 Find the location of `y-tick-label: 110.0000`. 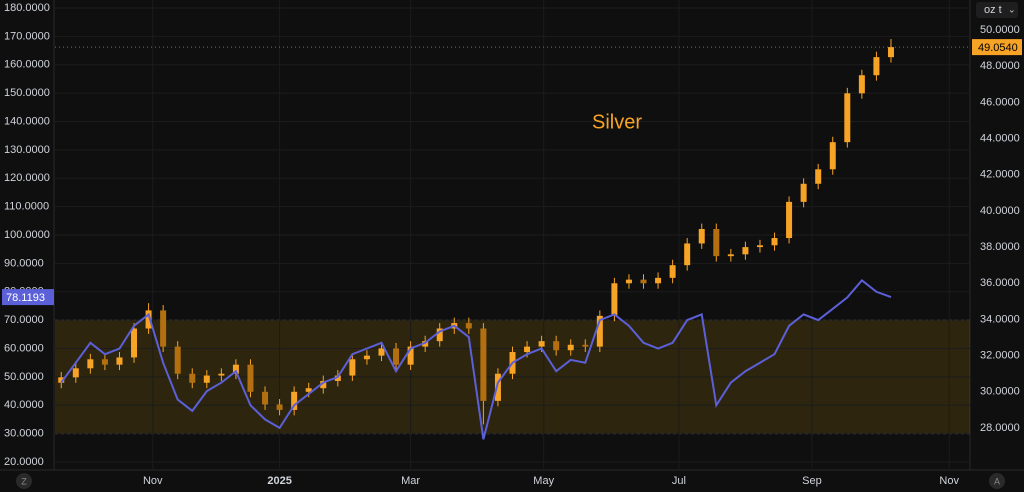

y-tick-label: 110.0000 is located at coordinates (26, 207).